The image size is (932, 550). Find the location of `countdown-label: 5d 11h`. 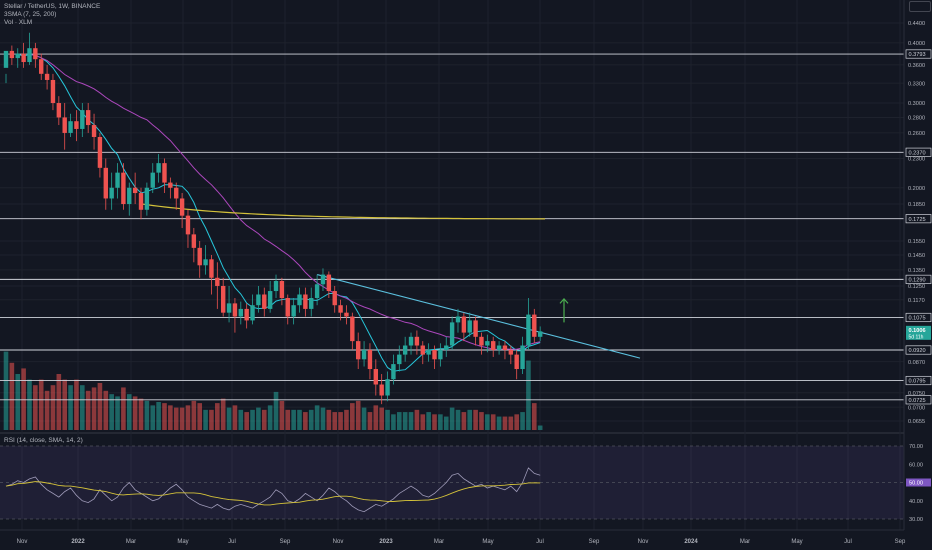

countdown-label: 5d 11h is located at coordinates (916, 337).